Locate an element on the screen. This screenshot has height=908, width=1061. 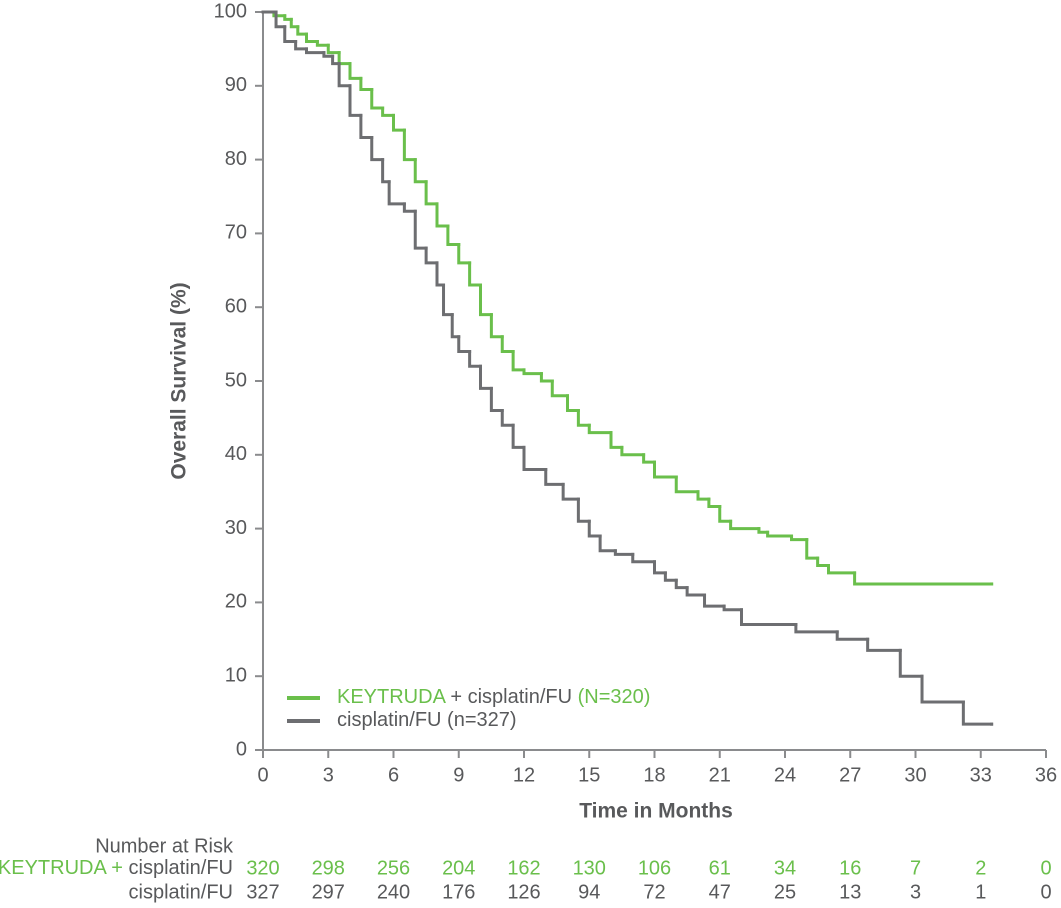
risk-value: 7 is located at coordinates (915, 868).